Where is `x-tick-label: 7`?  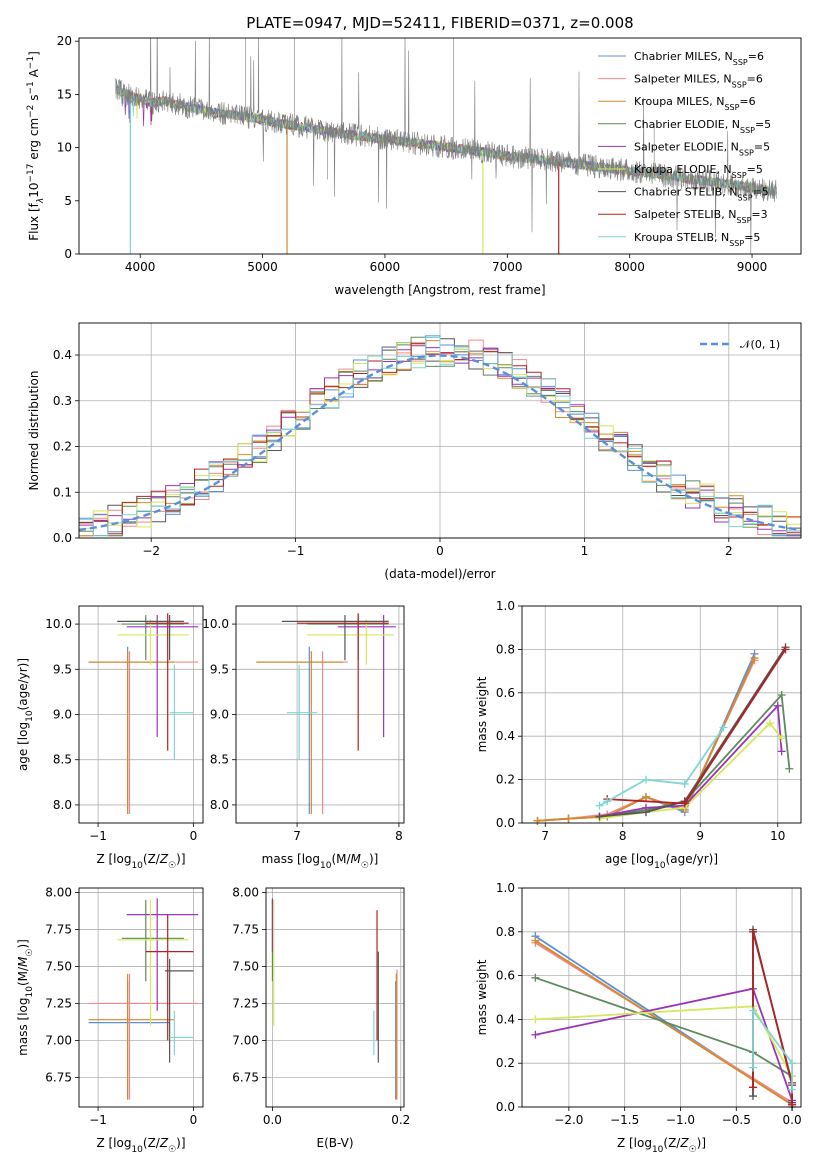
x-tick-label: 7 is located at coordinates (297, 836).